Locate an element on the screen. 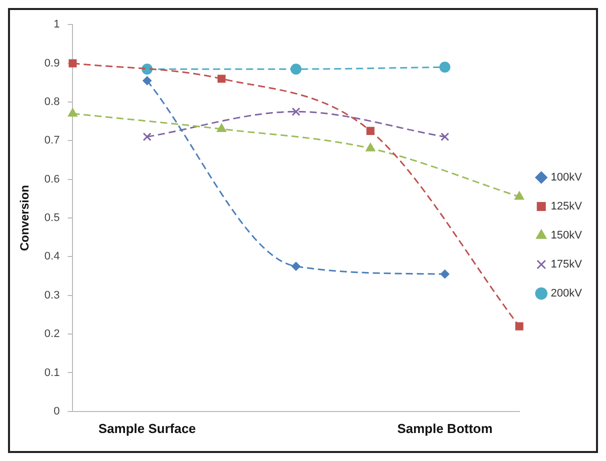  legend-label: 175kV is located at coordinates (566, 264).